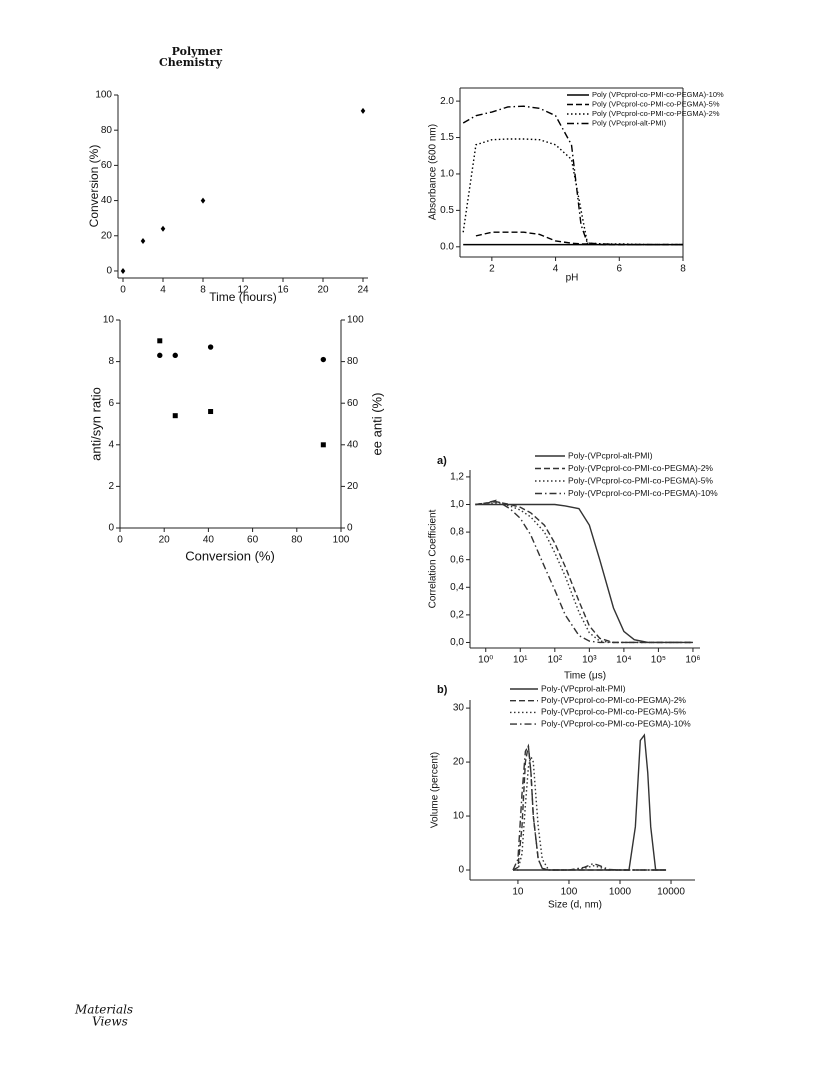 The image size is (816, 1079). I want to click on x-tick-label: 10⁰, so click(485, 660).